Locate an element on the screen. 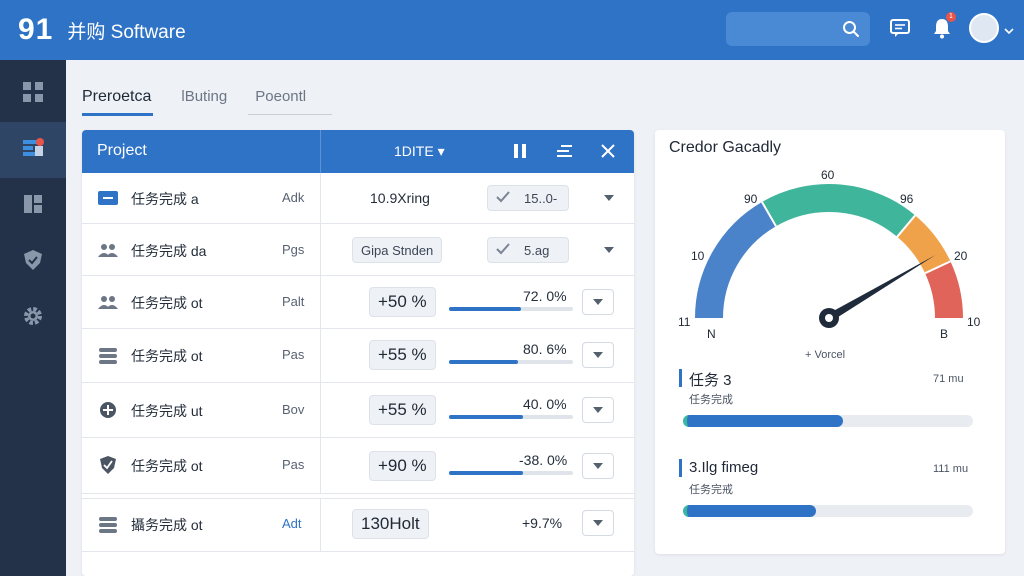  search-input is located at coordinates (798, 29).